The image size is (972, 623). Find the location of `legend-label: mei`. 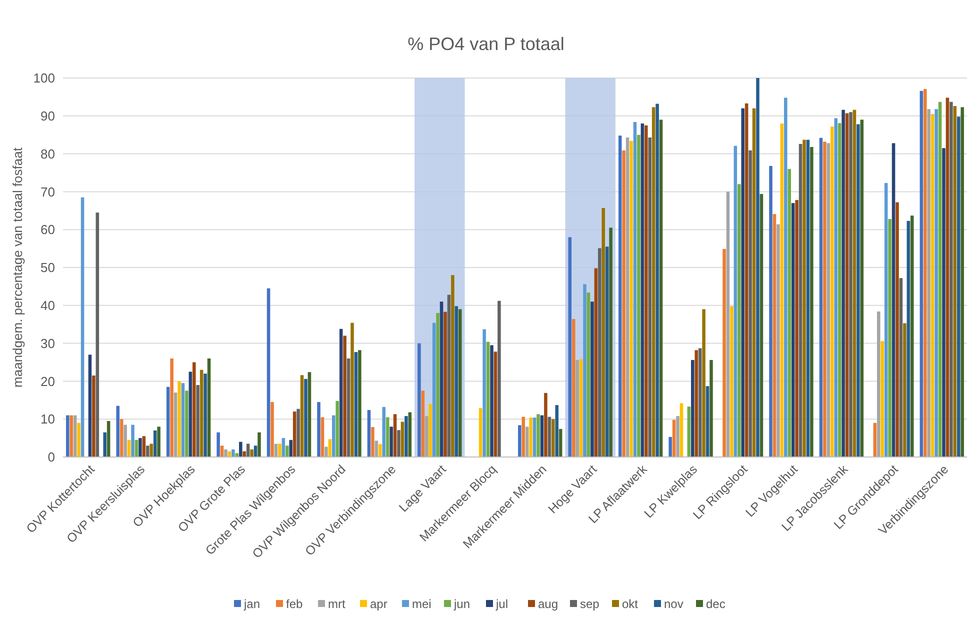

legend-label: mei is located at coordinates (422, 604).